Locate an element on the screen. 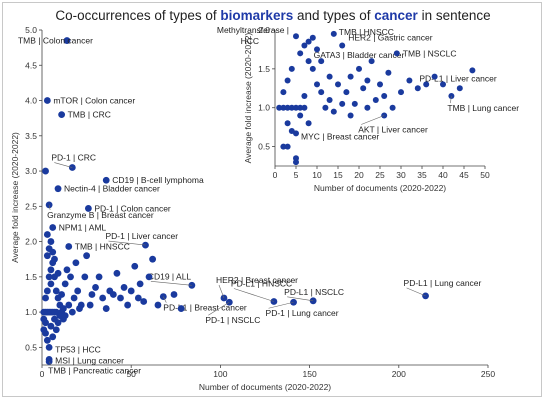 The height and width of the screenshot is (401, 546). main-y-tick-label: 3.0 is located at coordinates (31, 171).